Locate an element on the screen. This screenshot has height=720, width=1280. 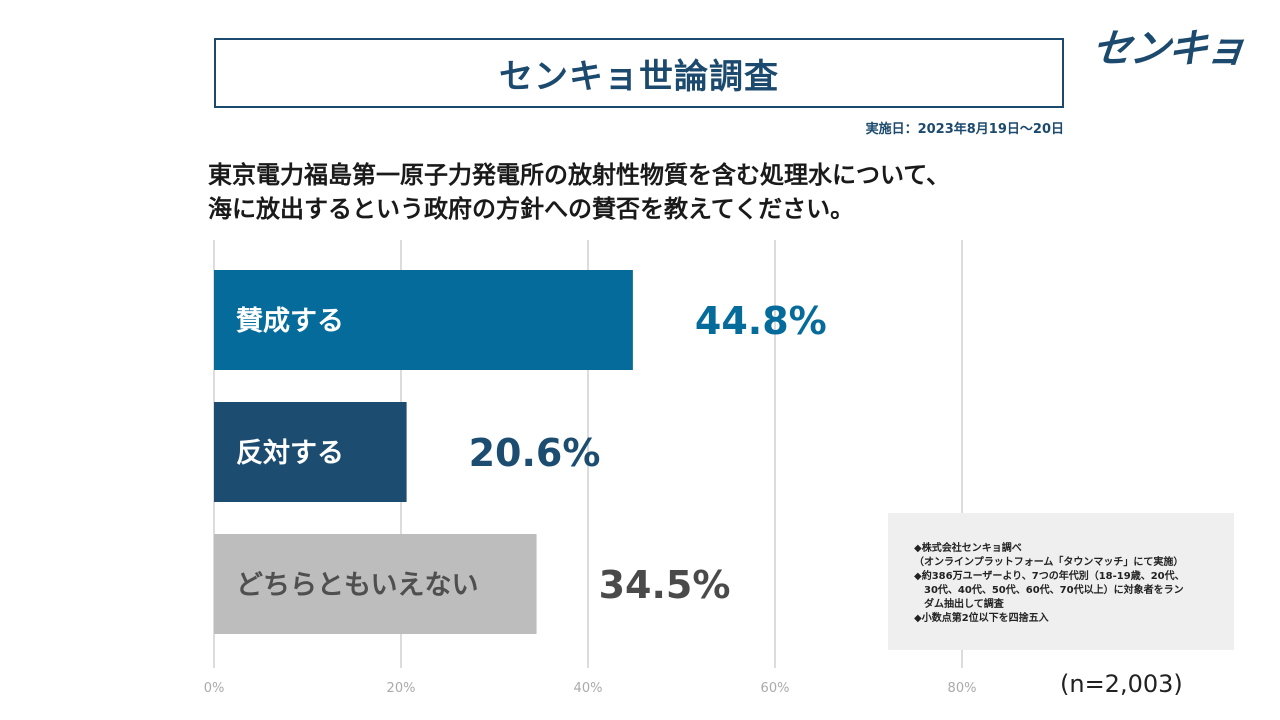
bar-category-label: どちらともいえない is located at coordinates (357, 585).